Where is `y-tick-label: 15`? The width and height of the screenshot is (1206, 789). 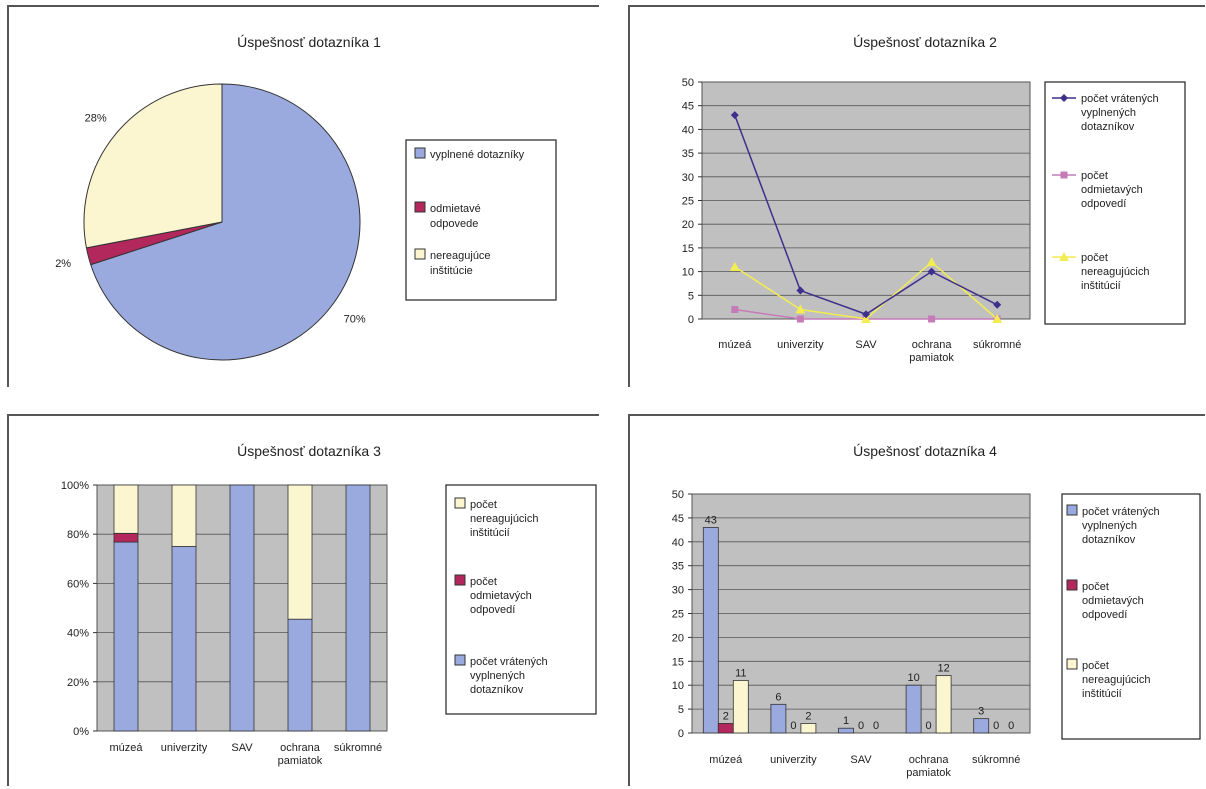
y-tick-label: 15 is located at coordinates (688, 249).